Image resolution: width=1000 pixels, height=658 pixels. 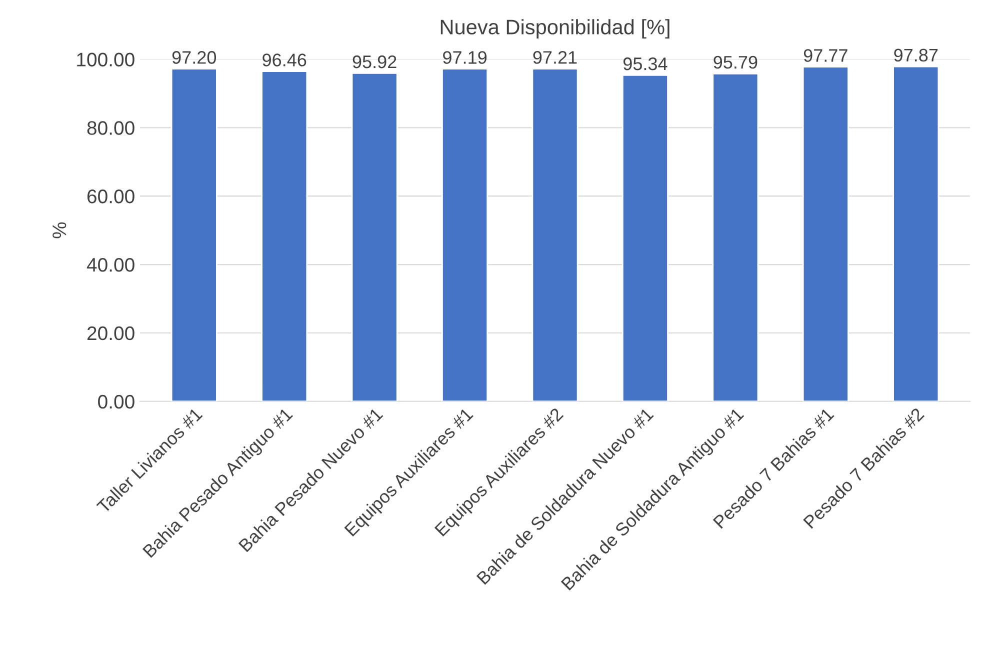 What do you see at coordinates (110, 128) in the screenshot?
I see `y-tick-label: 80.00` at bounding box center [110, 128].